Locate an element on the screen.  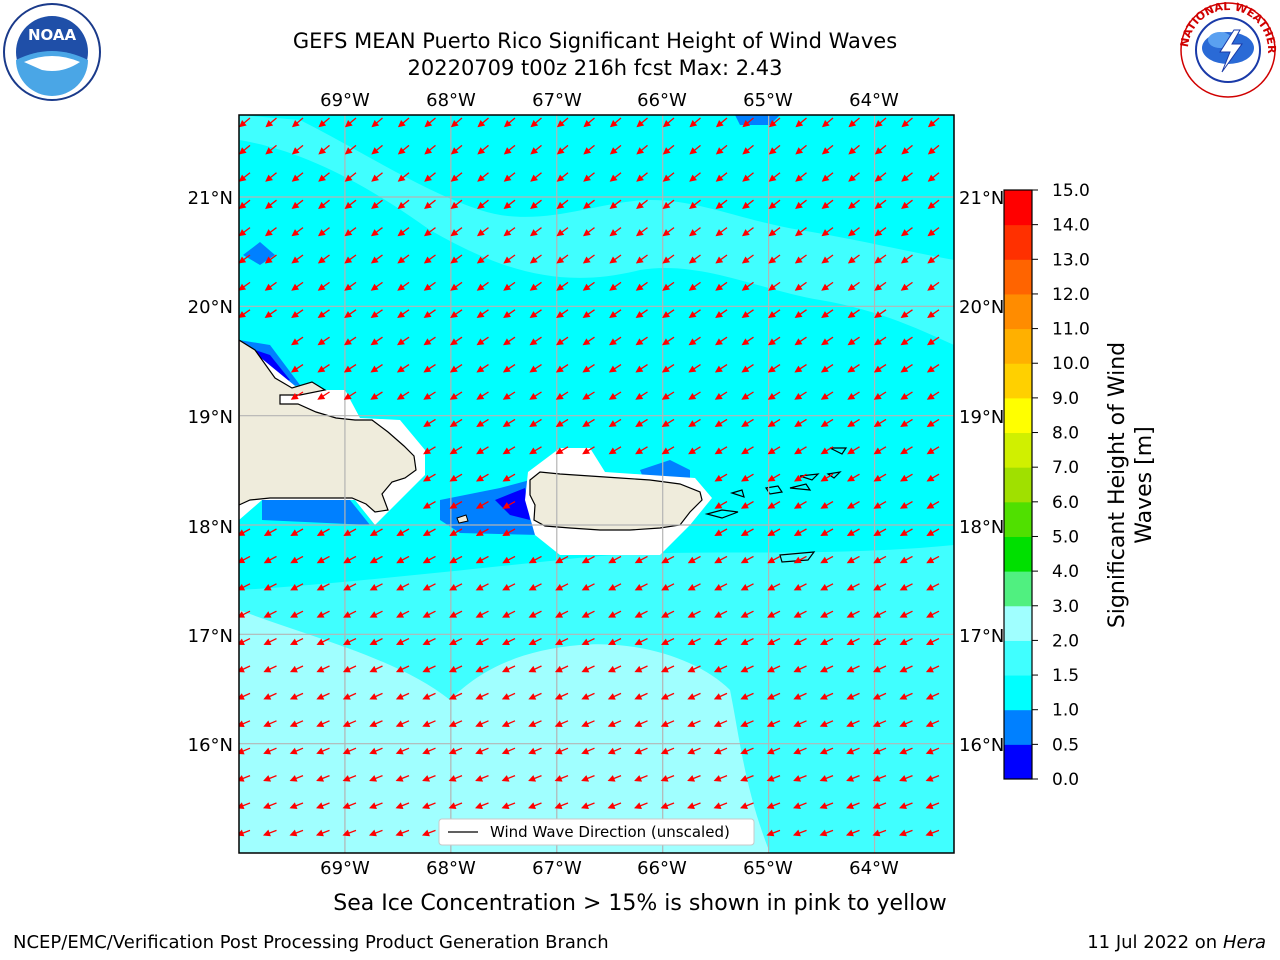
colorbar-tick-label: 14.0 is located at coordinates (1071, 226).